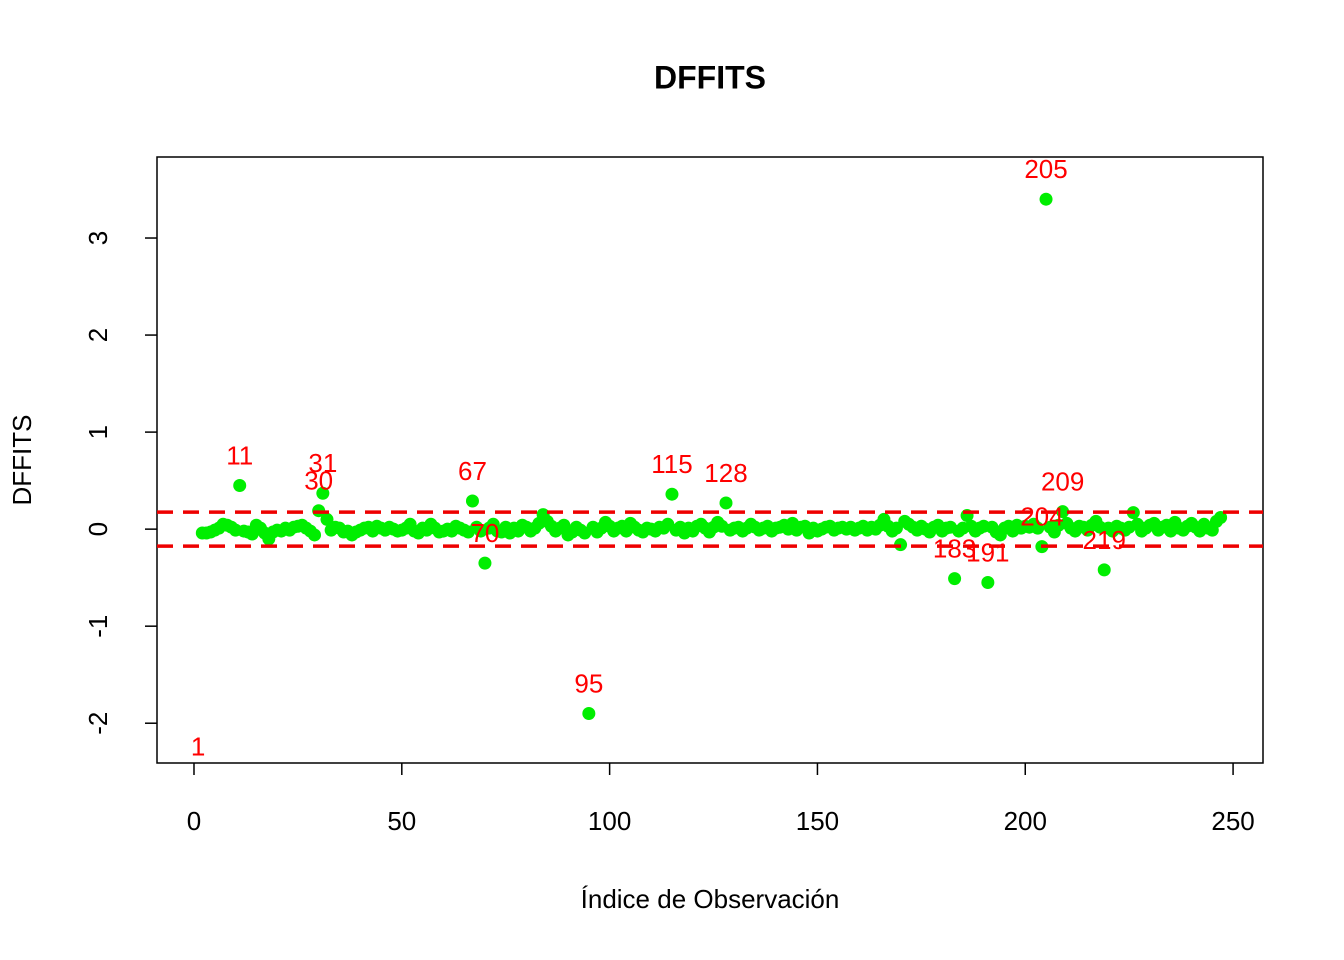  What do you see at coordinates (987, 552) in the screenshot?
I see `point-label: 191` at bounding box center [987, 552].